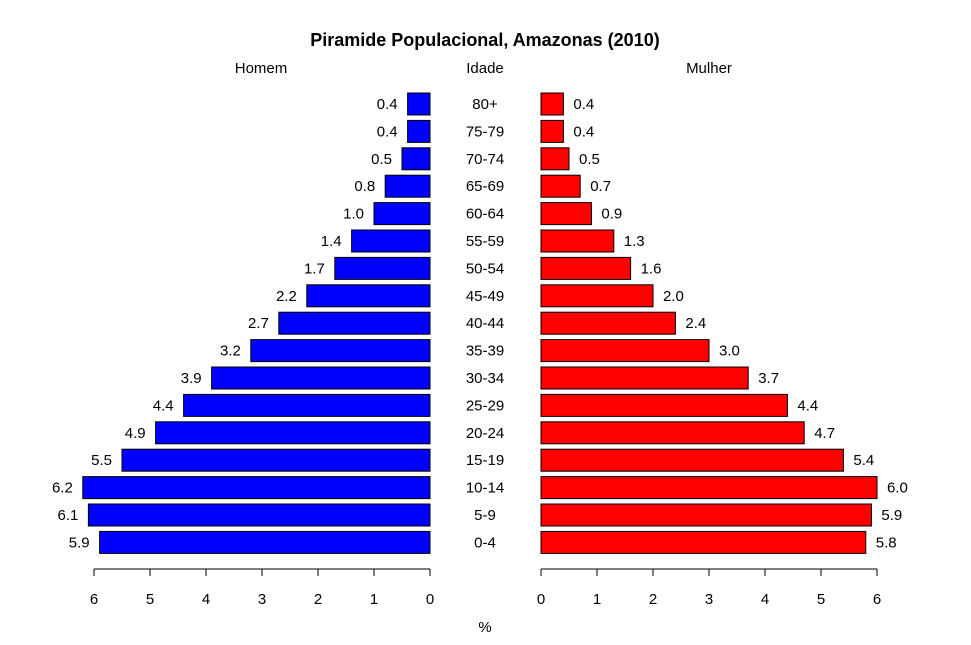  What do you see at coordinates (314, 268) in the screenshot?
I see `male-value-label: 1.7` at bounding box center [314, 268].